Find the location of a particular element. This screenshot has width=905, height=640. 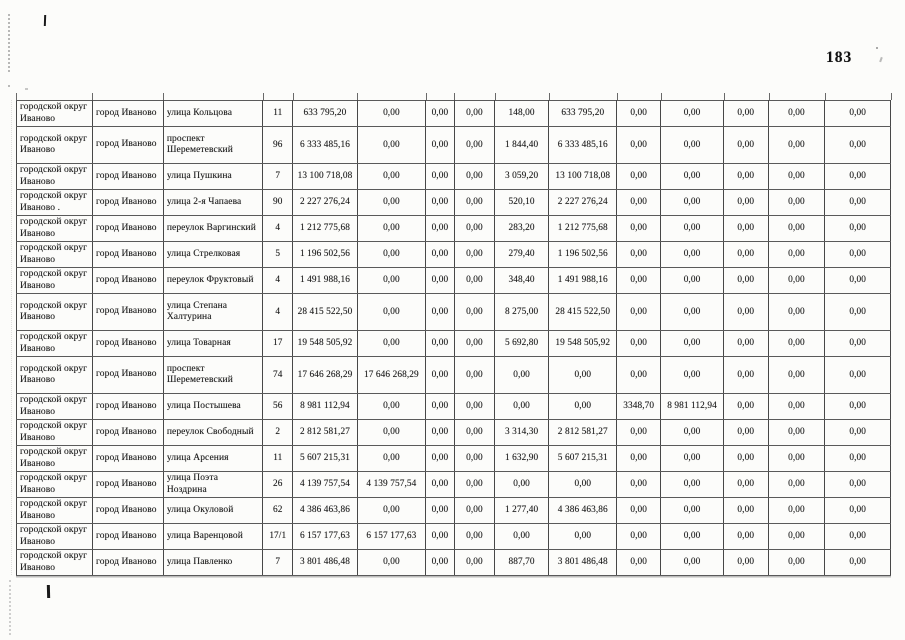

cell-street: проспект Шереметевский is located at coordinates (213, 375).